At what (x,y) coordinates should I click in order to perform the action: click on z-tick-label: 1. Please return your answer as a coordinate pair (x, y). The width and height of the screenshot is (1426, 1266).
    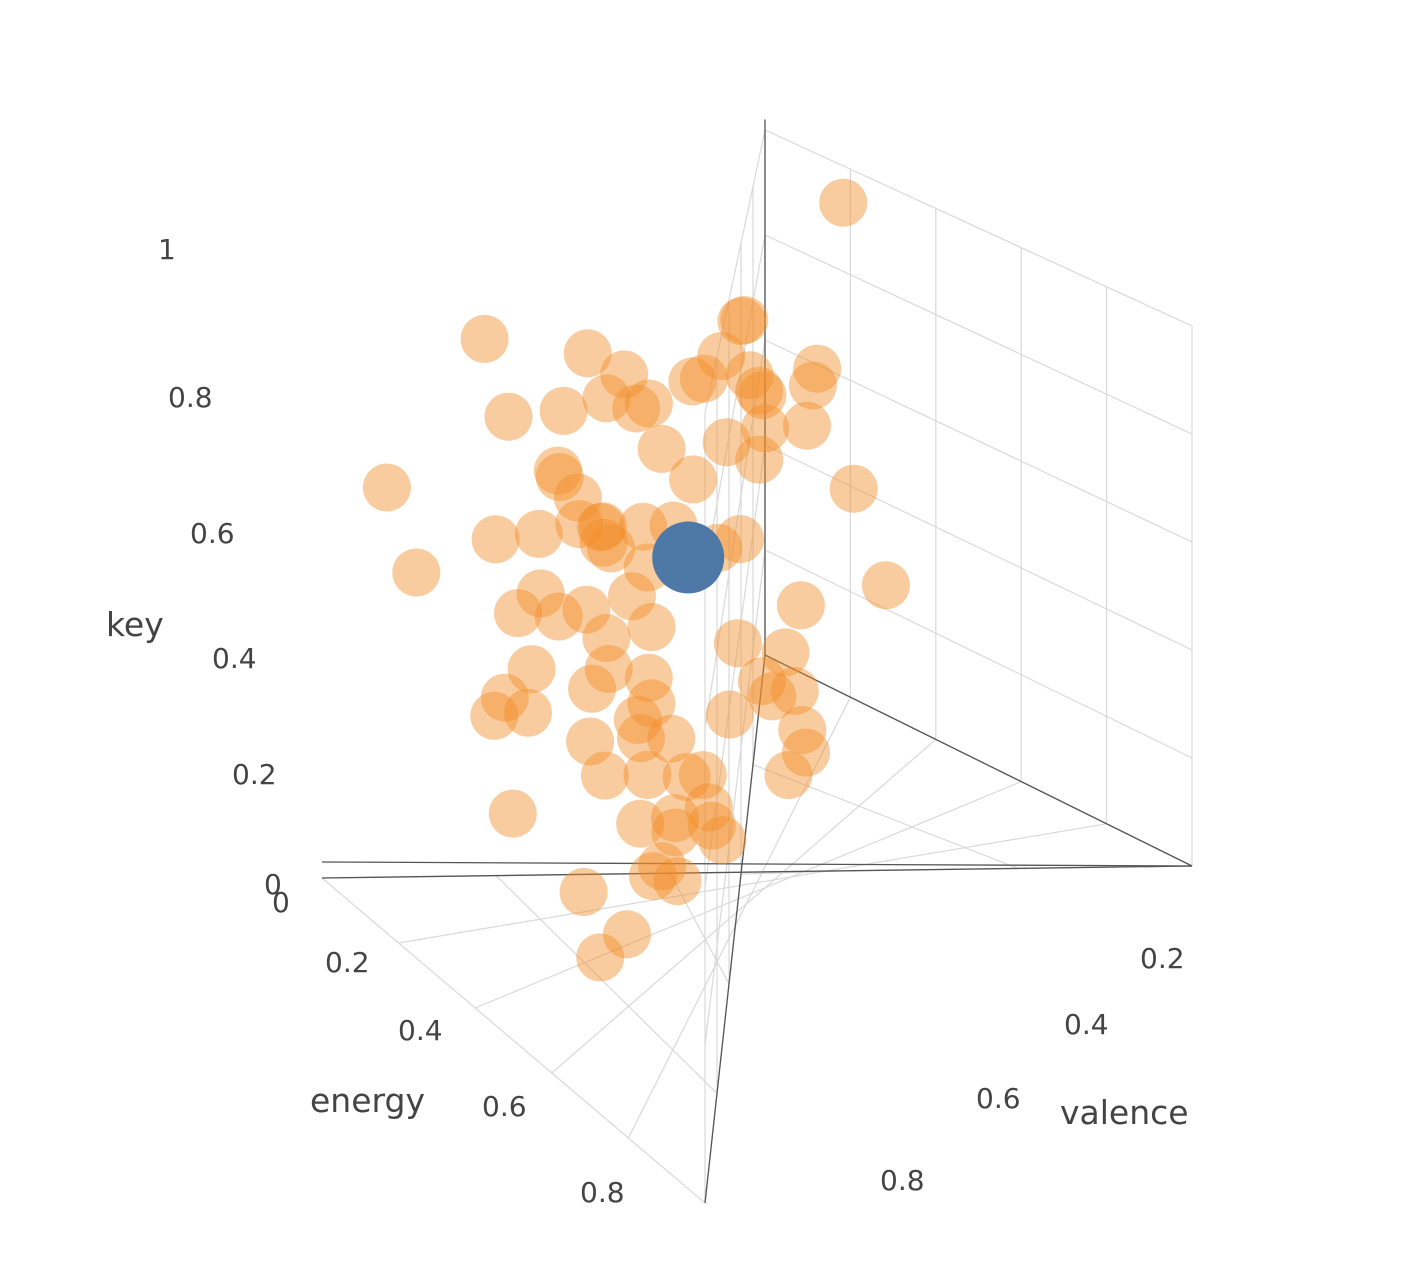
    Looking at the image, I should click on (167, 249).